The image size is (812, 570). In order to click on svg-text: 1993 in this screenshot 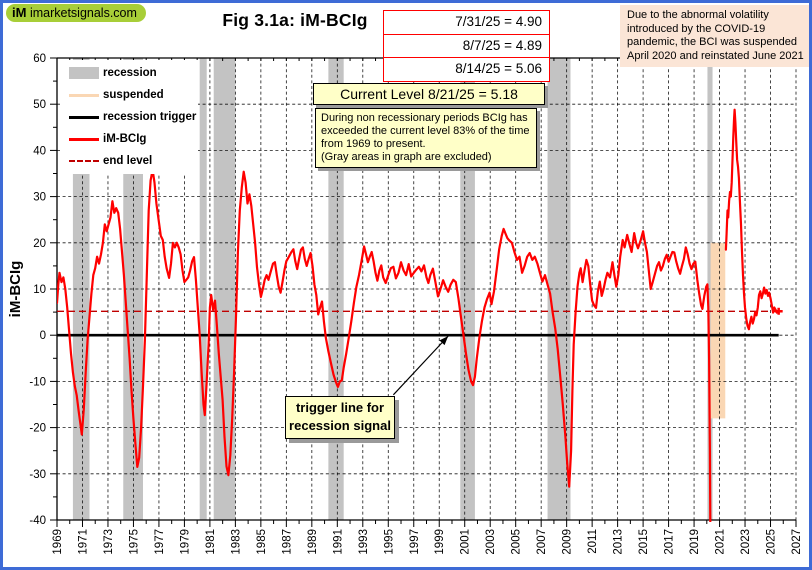, I will do `click(364, 542)`.